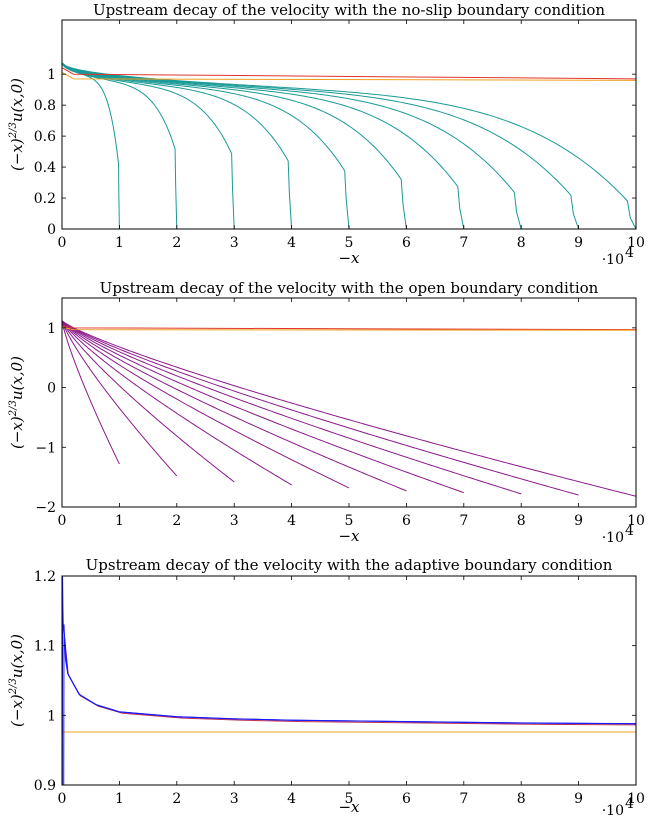  What do you see at coordinates (45, 508) in the screenshot?
I see `y-tick-label: −2` at bounding box center [45, 508].